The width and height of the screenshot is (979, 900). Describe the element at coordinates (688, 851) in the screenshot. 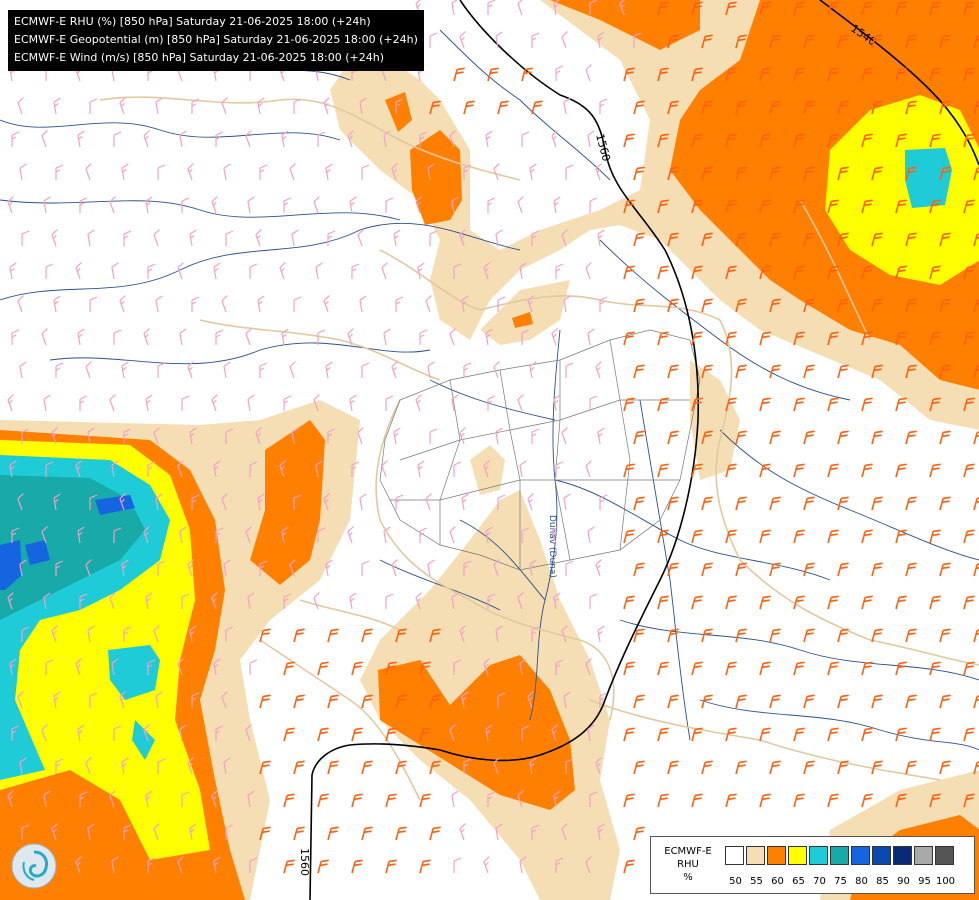

I see `legend-label-model: ECMWF-E` at that location.